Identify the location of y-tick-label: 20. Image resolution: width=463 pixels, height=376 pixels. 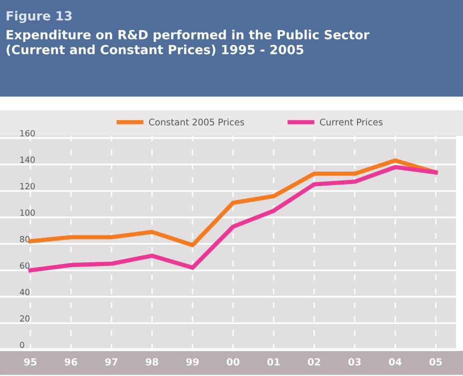
(25, 318).